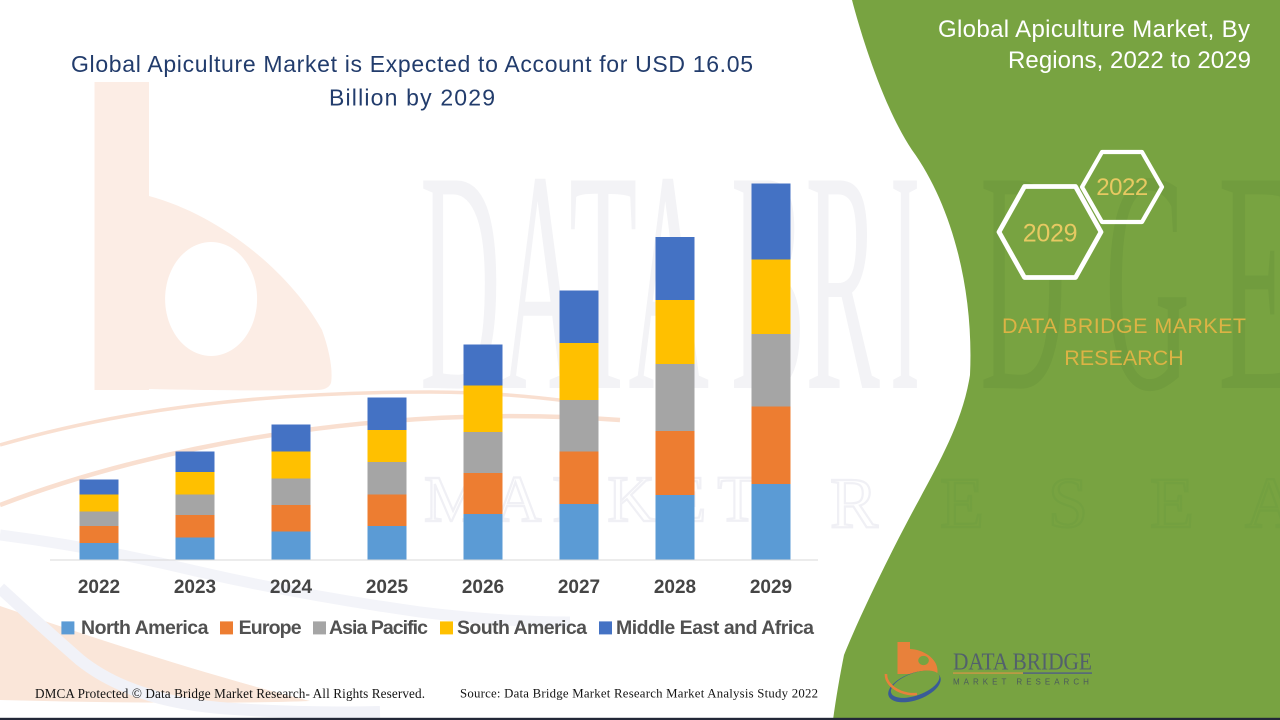  What do you see at coordinates (1262, 503) in the screenshot?
I see `svg-text: A` at bounding box center [1262, 503].